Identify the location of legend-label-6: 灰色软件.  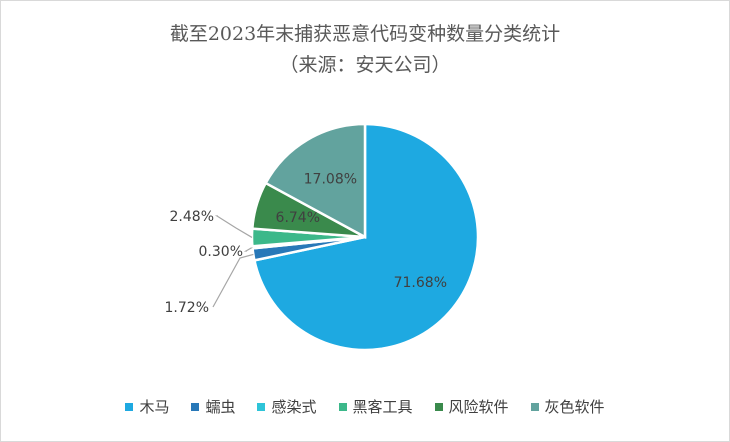
(574, 407).